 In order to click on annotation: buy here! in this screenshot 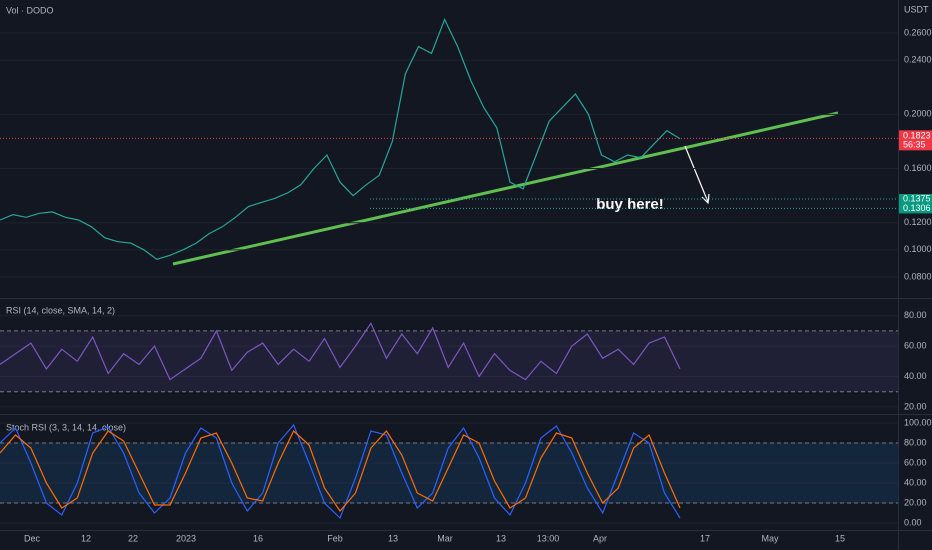, I will do `click(630, 204)`.